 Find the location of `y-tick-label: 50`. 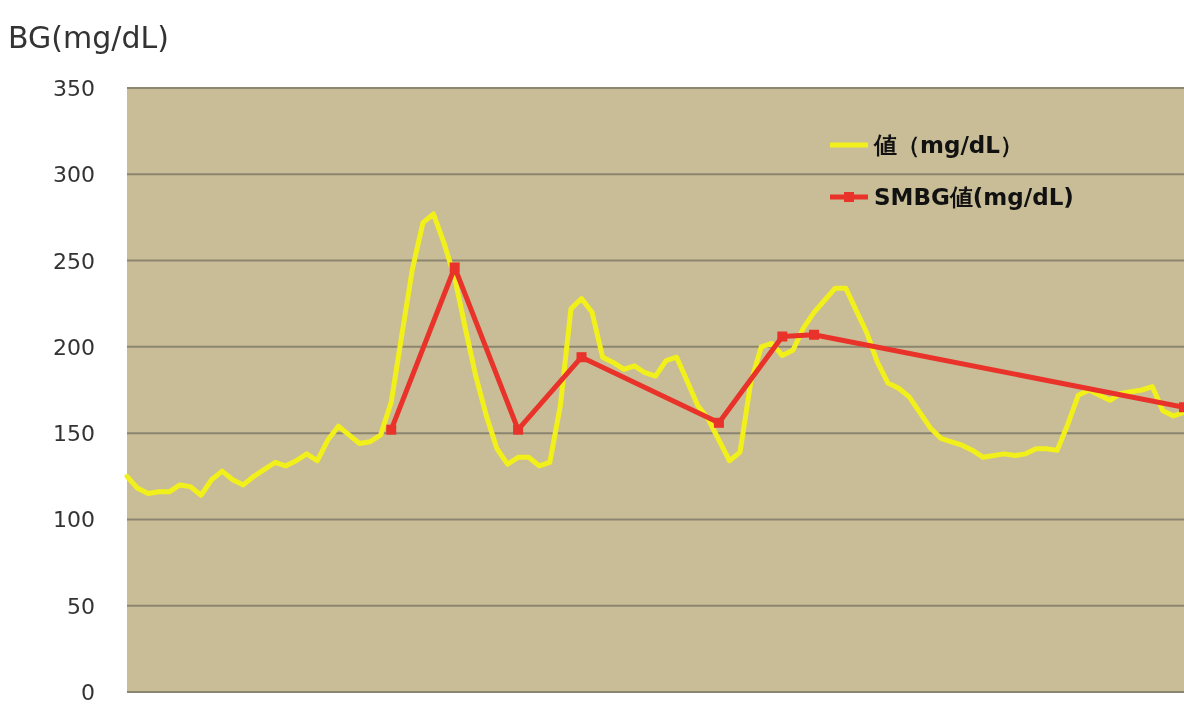

y-tick-label: 50 is located at coordinates (81, 606).